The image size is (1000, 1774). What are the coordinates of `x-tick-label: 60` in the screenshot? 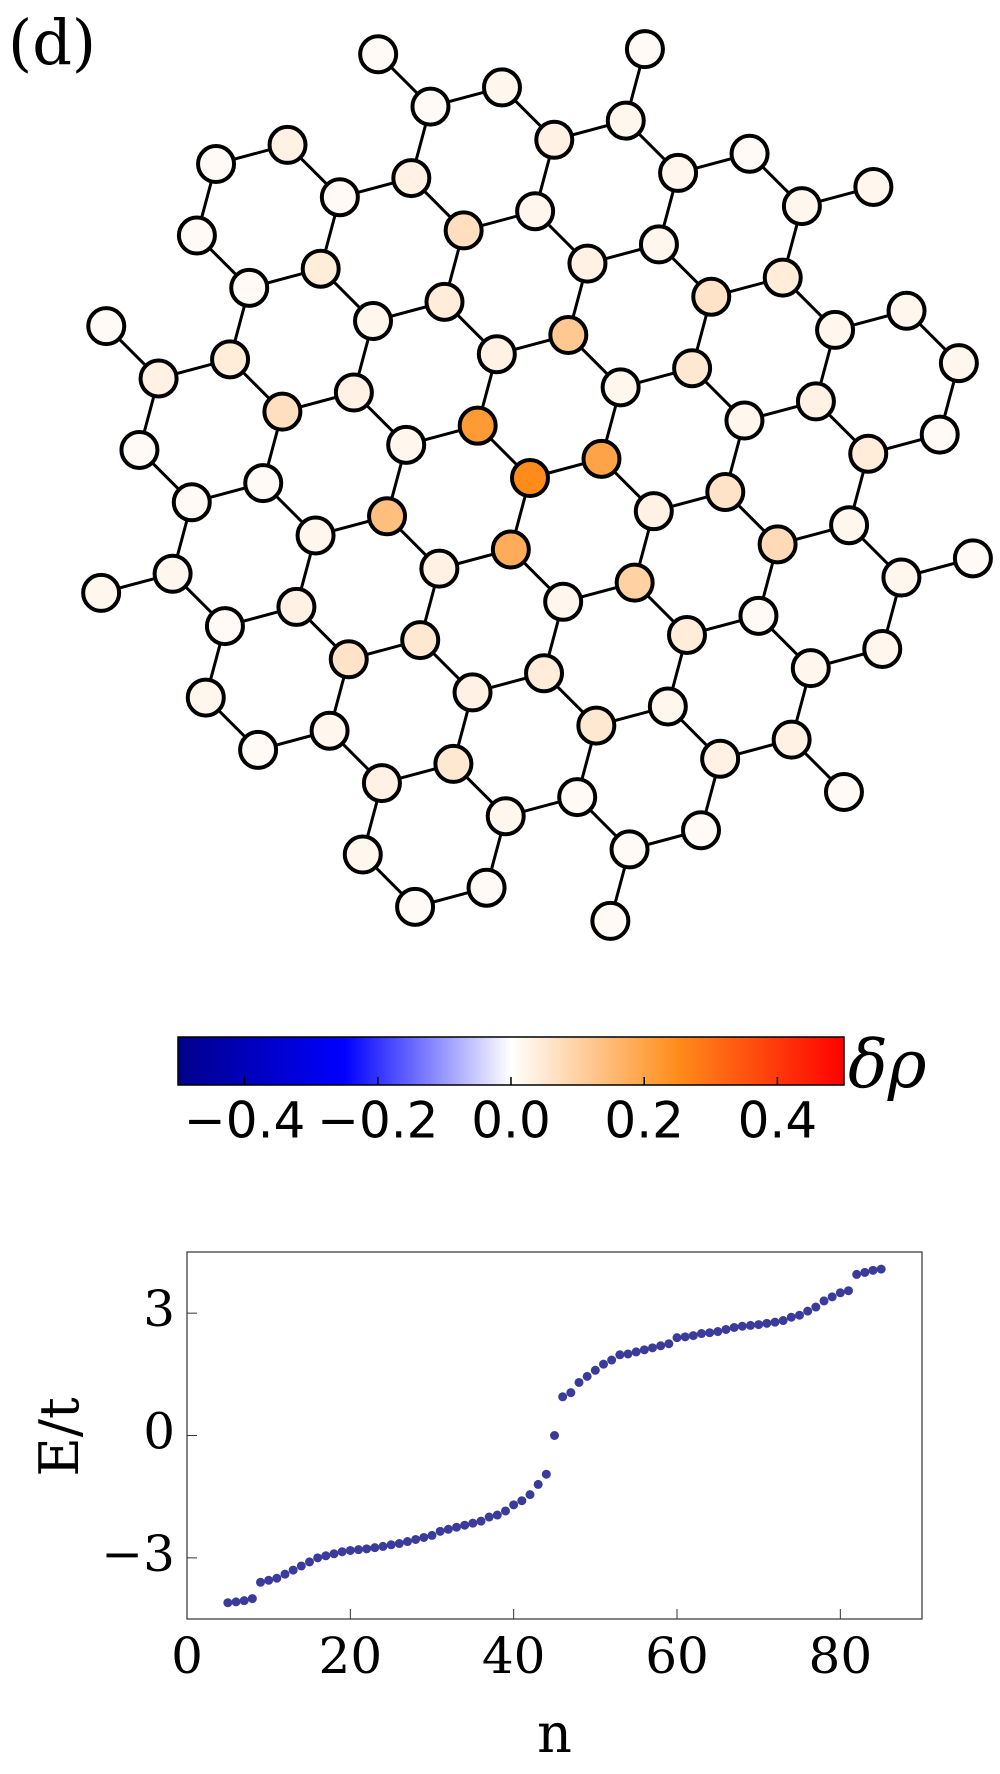 It's located at (677, 1656).